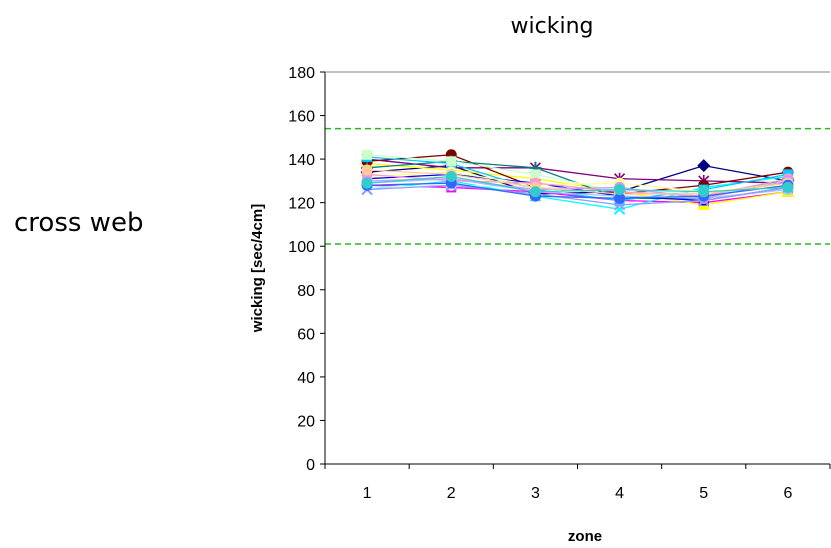 Image resolution: width=831 pixels, height=548 pixels. I want to click on y-tick-label: 0, so click(310, 465).